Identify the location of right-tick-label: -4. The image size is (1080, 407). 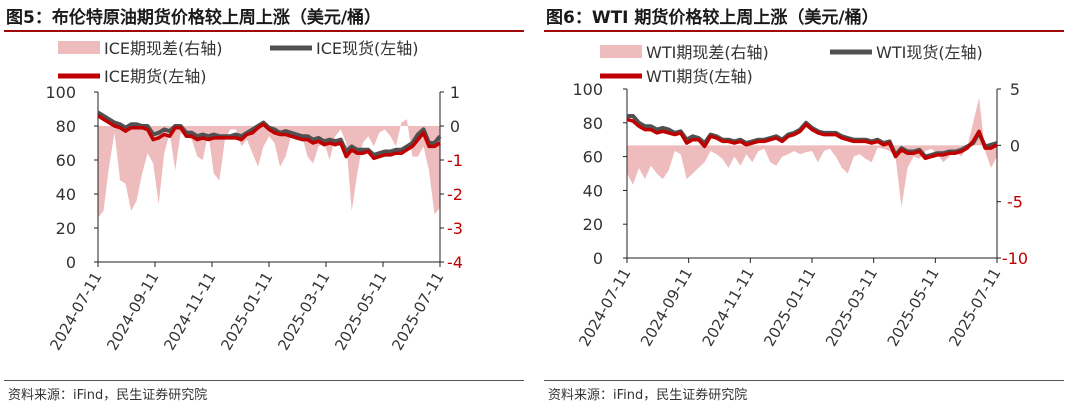
(455, 262).